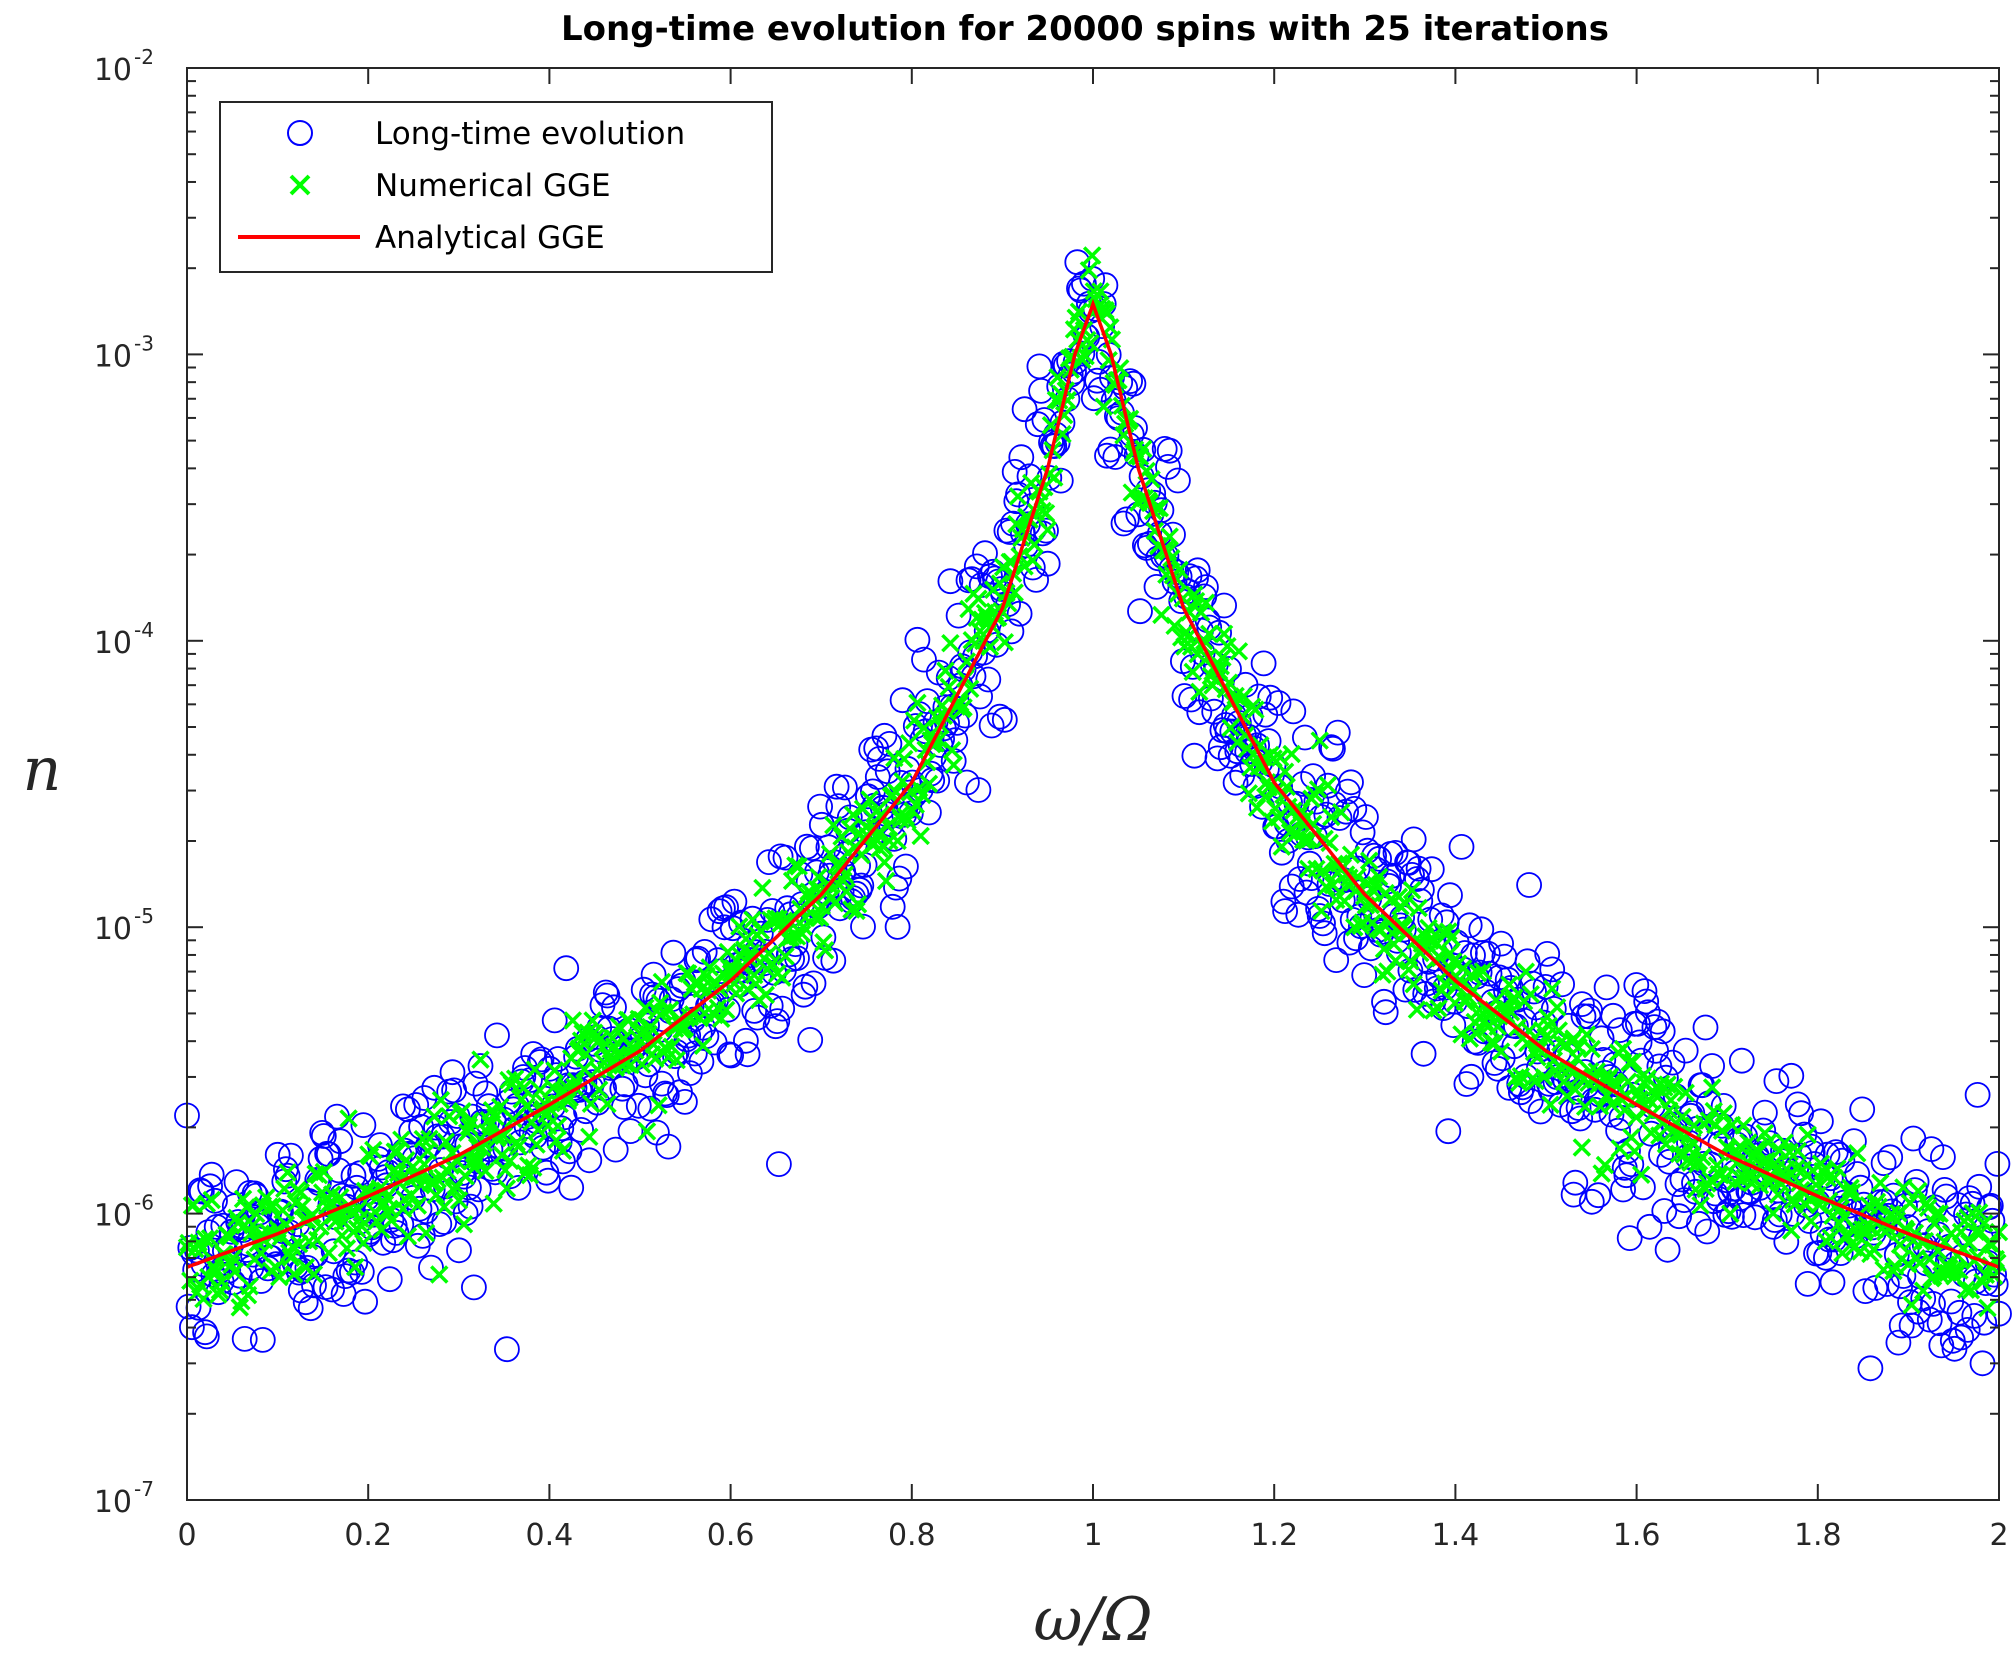 This screenshot has width=2016, height=1661. I want to click on x-tick-label: 0.6, so click(731, 1535).